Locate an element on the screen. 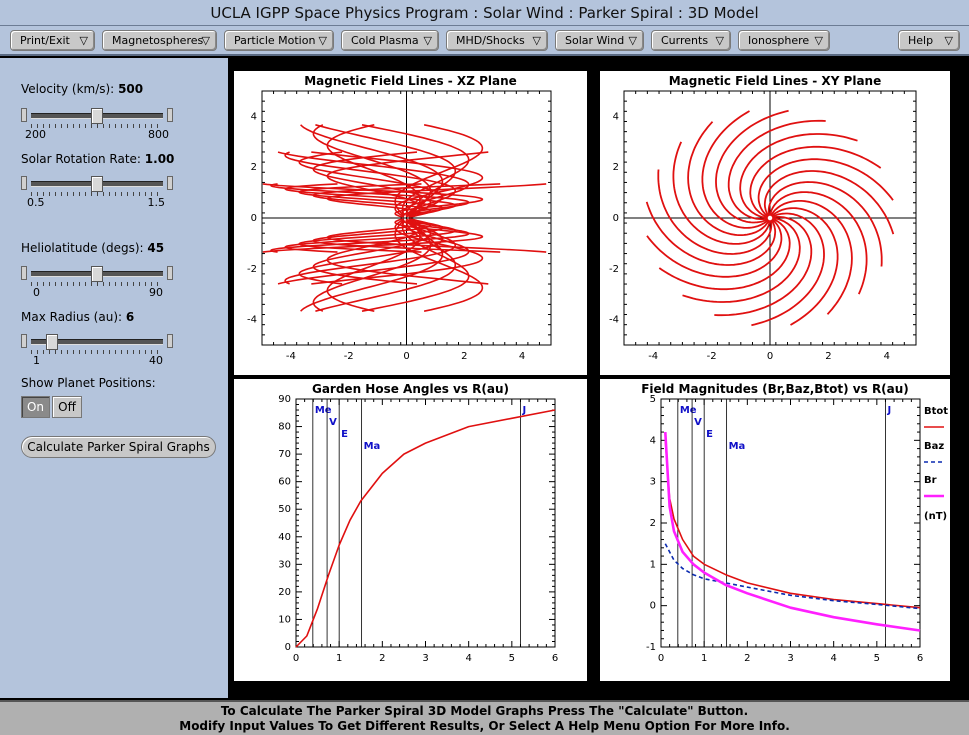  y-tick-label: -1 is located at coordinates (651, 647).